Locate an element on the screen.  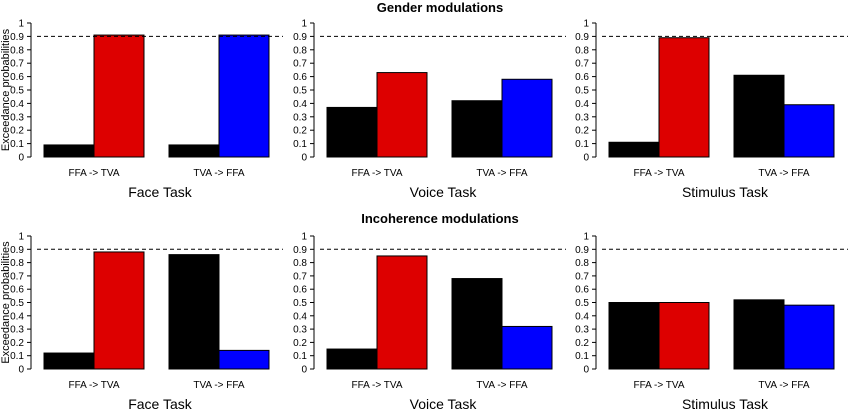
x-axis-label: Face Task is located at coordinates (160, 192).